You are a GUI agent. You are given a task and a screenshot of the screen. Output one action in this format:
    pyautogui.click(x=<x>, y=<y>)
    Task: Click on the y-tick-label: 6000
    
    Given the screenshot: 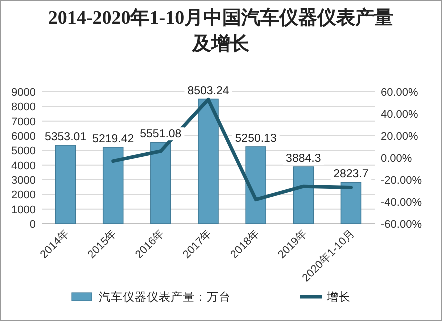 What is the action you would take?
    pyautogui.click(x=24, y=137)
    